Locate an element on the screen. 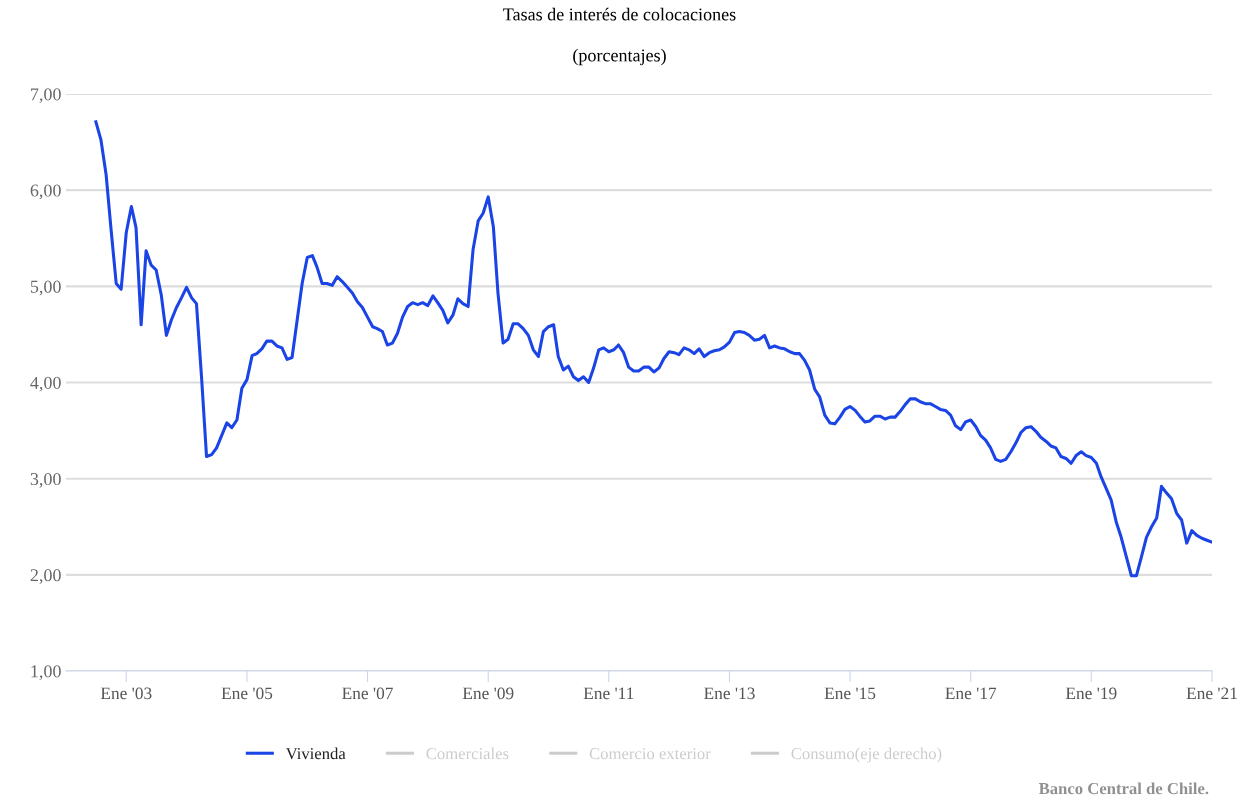 The image size is (1239, 804). chart-title: Tasas de interés de colocaciones is located at coordinates (619, 14).